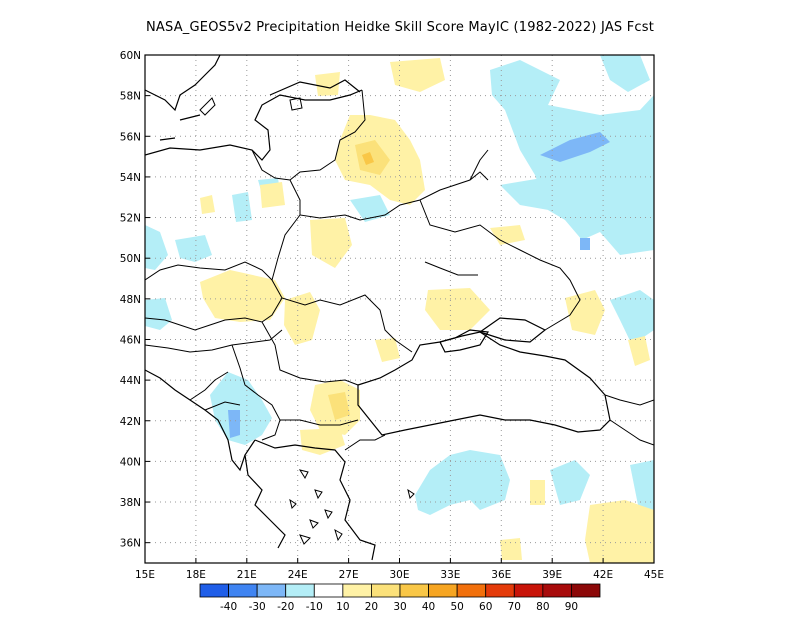  I want to click on scandinavia-coast, so click(183, 98).